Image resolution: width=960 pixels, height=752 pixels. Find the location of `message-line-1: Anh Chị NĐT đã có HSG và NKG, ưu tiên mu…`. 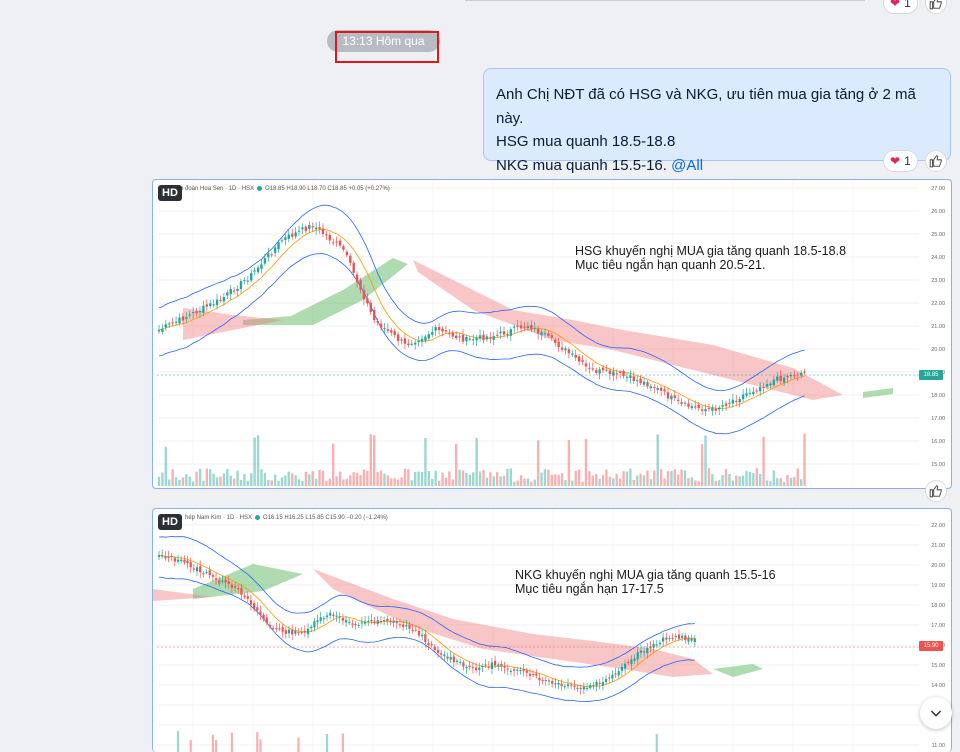

message-line-1: Anh Chị NĐT đã có HSG và NKG, ưu tiên mu… is located at coordinates (706, 106).